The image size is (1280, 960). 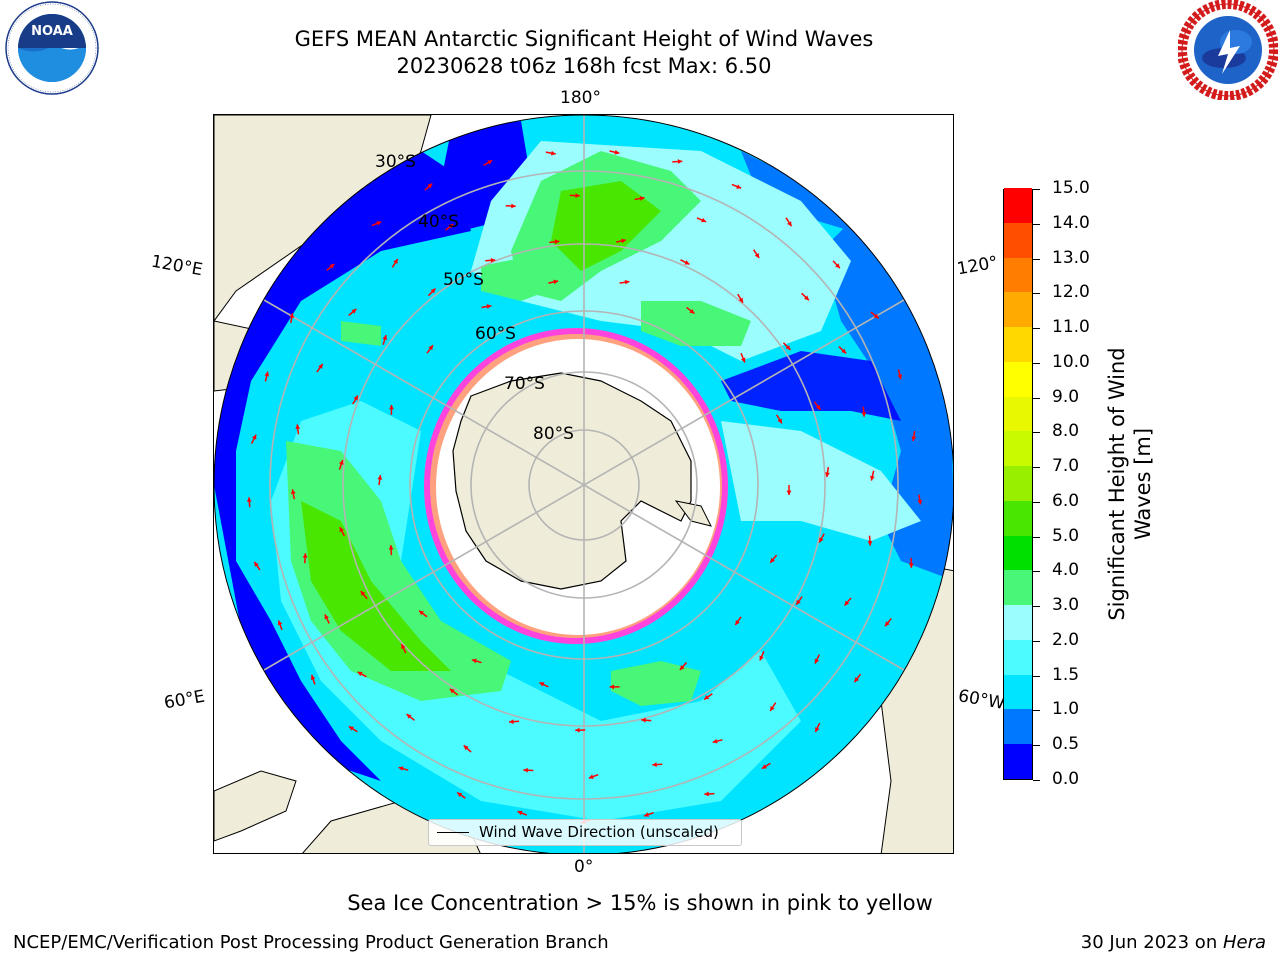 I want to click on colorbar-tick-label: 12.0, so click(x=1071, y=292).